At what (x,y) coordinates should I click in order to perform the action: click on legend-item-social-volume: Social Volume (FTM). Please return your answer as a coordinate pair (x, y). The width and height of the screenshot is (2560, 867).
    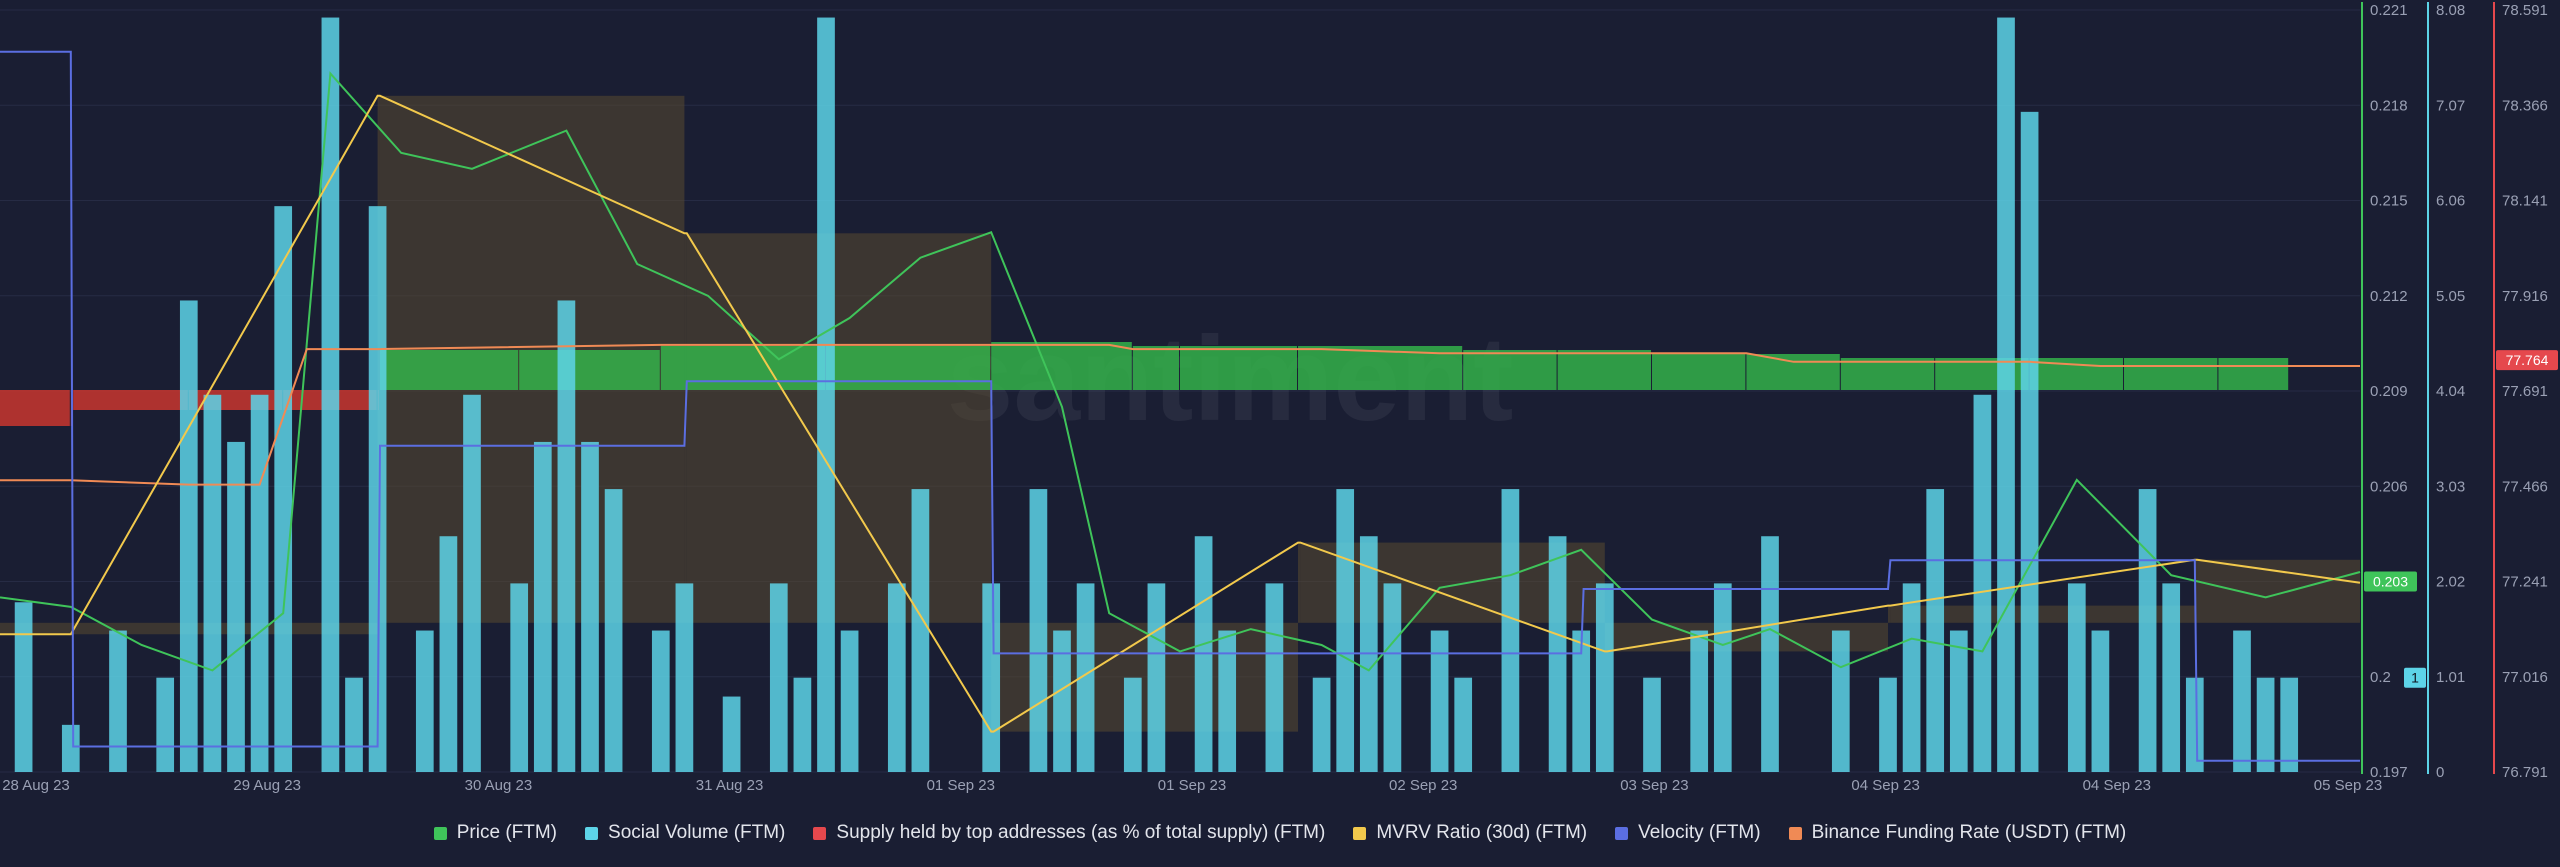
    Looking at the image, I should click on (685, 833).